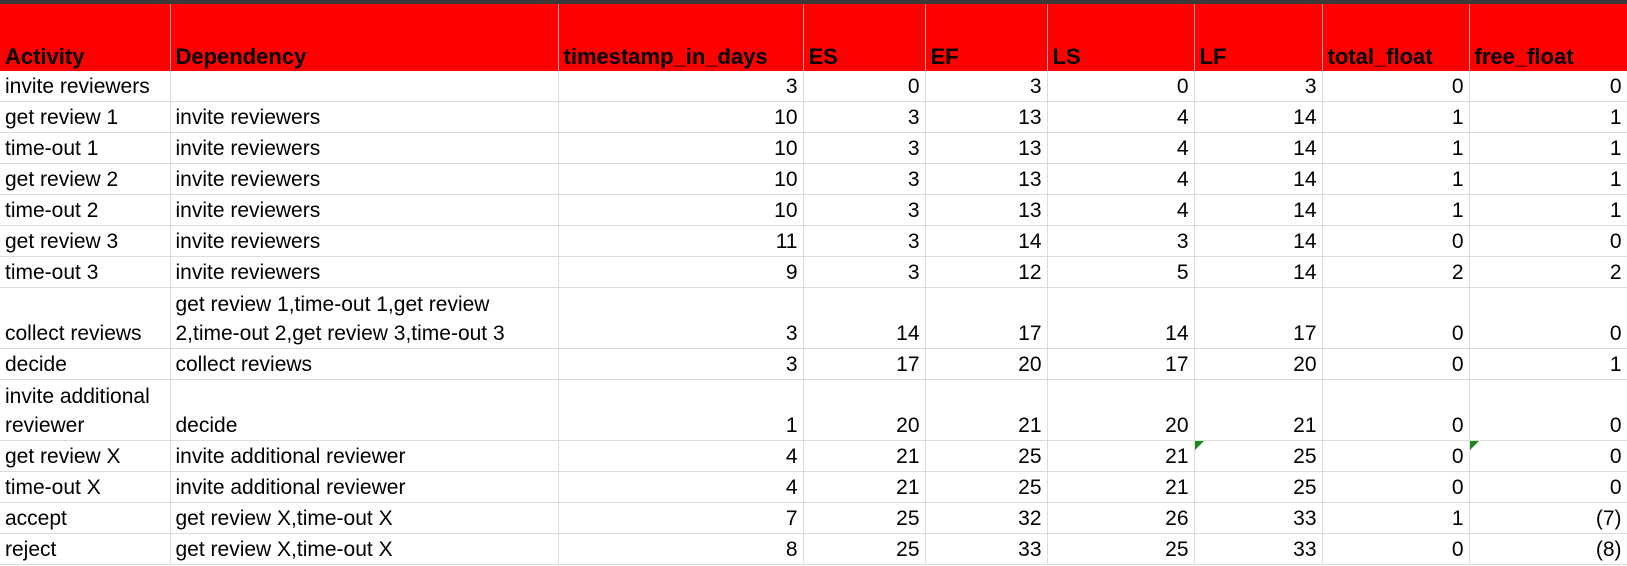  What do you see at coordinates (1121, 364) in the screenshot?
I see `ls-cell: 17` at bounding box center [1121, 364].